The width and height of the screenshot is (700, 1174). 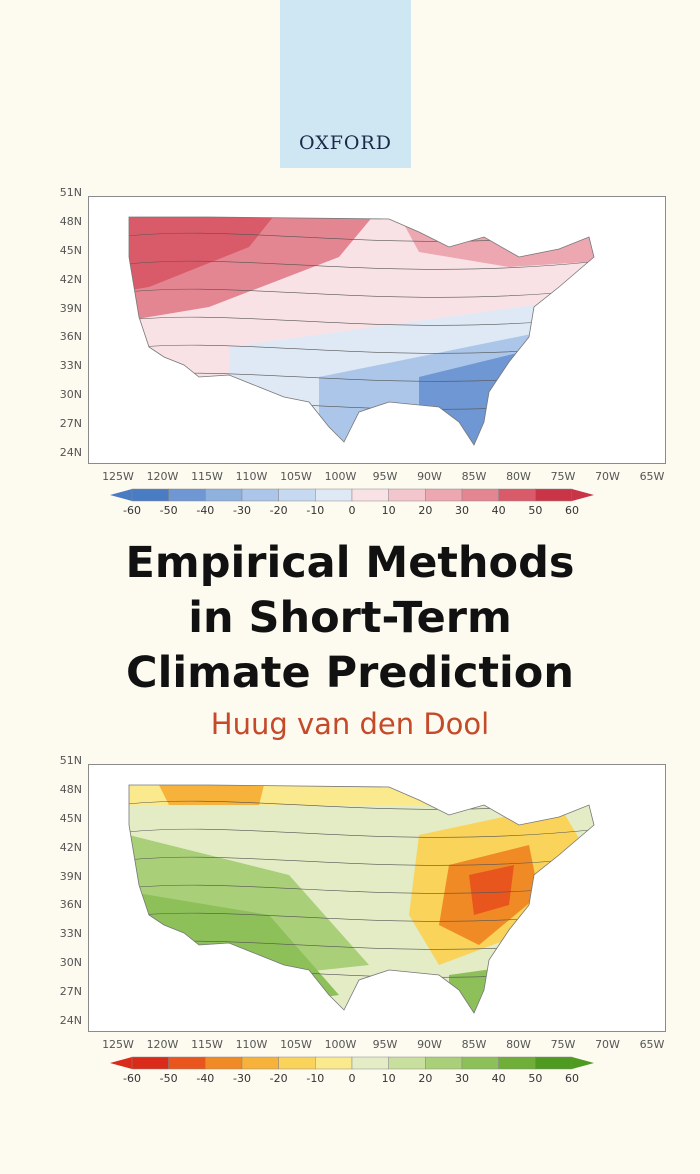 I want to click on colorbar-tick-label: -40, so click(x=205, y=510).